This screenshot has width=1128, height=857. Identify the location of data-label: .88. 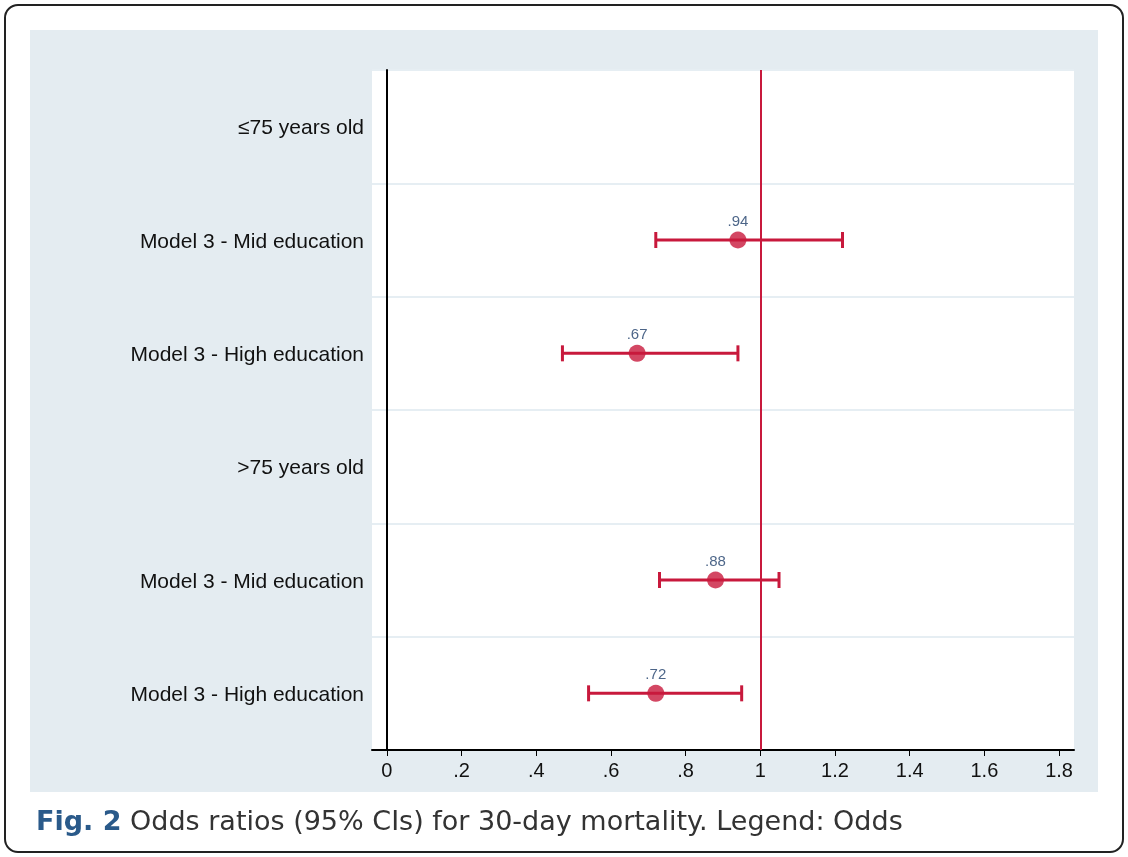
(715, 560).